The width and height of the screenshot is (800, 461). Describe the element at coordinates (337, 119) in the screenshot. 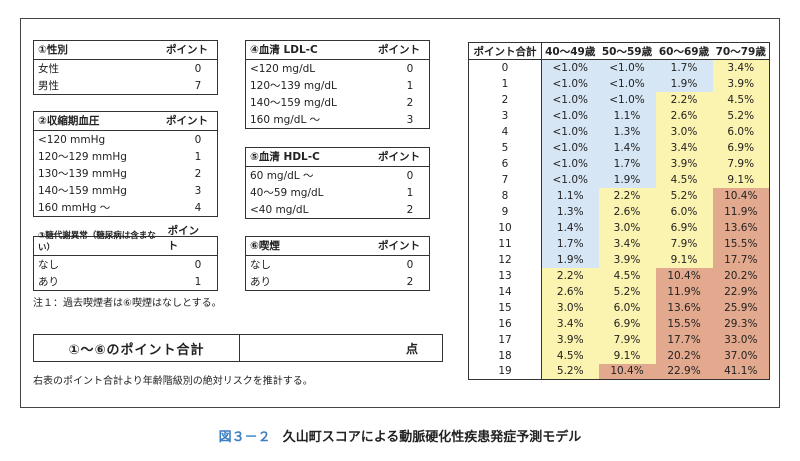

I see `list-item: 160 mg/dL ～ 3` at that location.